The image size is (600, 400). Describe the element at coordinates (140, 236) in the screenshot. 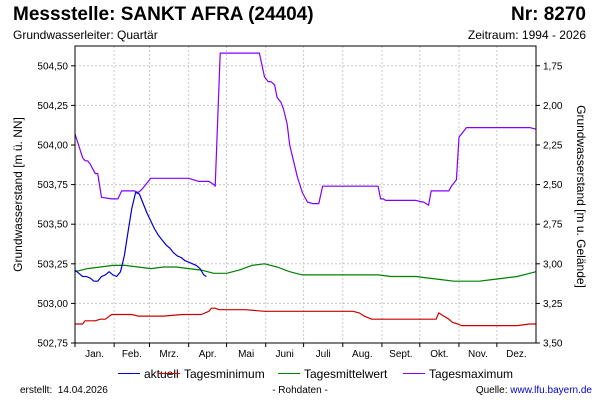

I see `series-line-aktuell` at that location.